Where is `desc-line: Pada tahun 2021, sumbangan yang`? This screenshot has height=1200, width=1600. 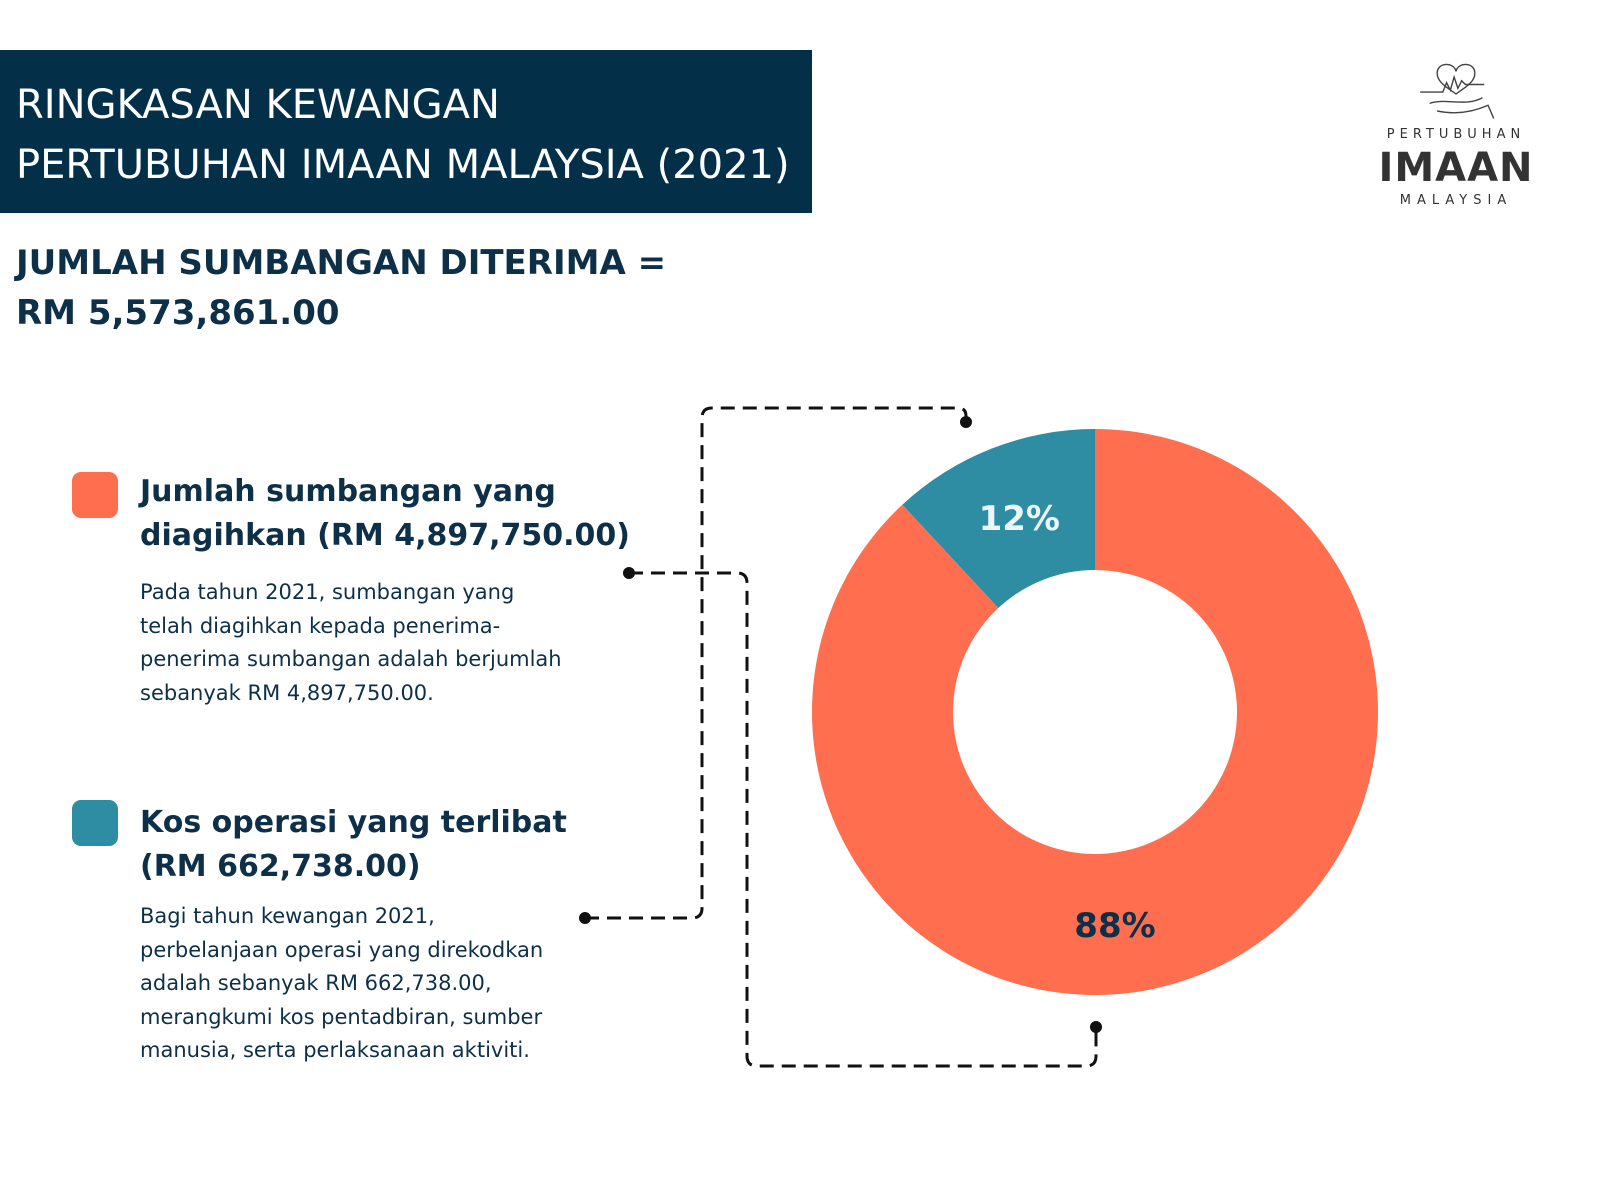
desc-line: Pada tahun 2021, sumbangan yang is located at coordinates (327, 592).